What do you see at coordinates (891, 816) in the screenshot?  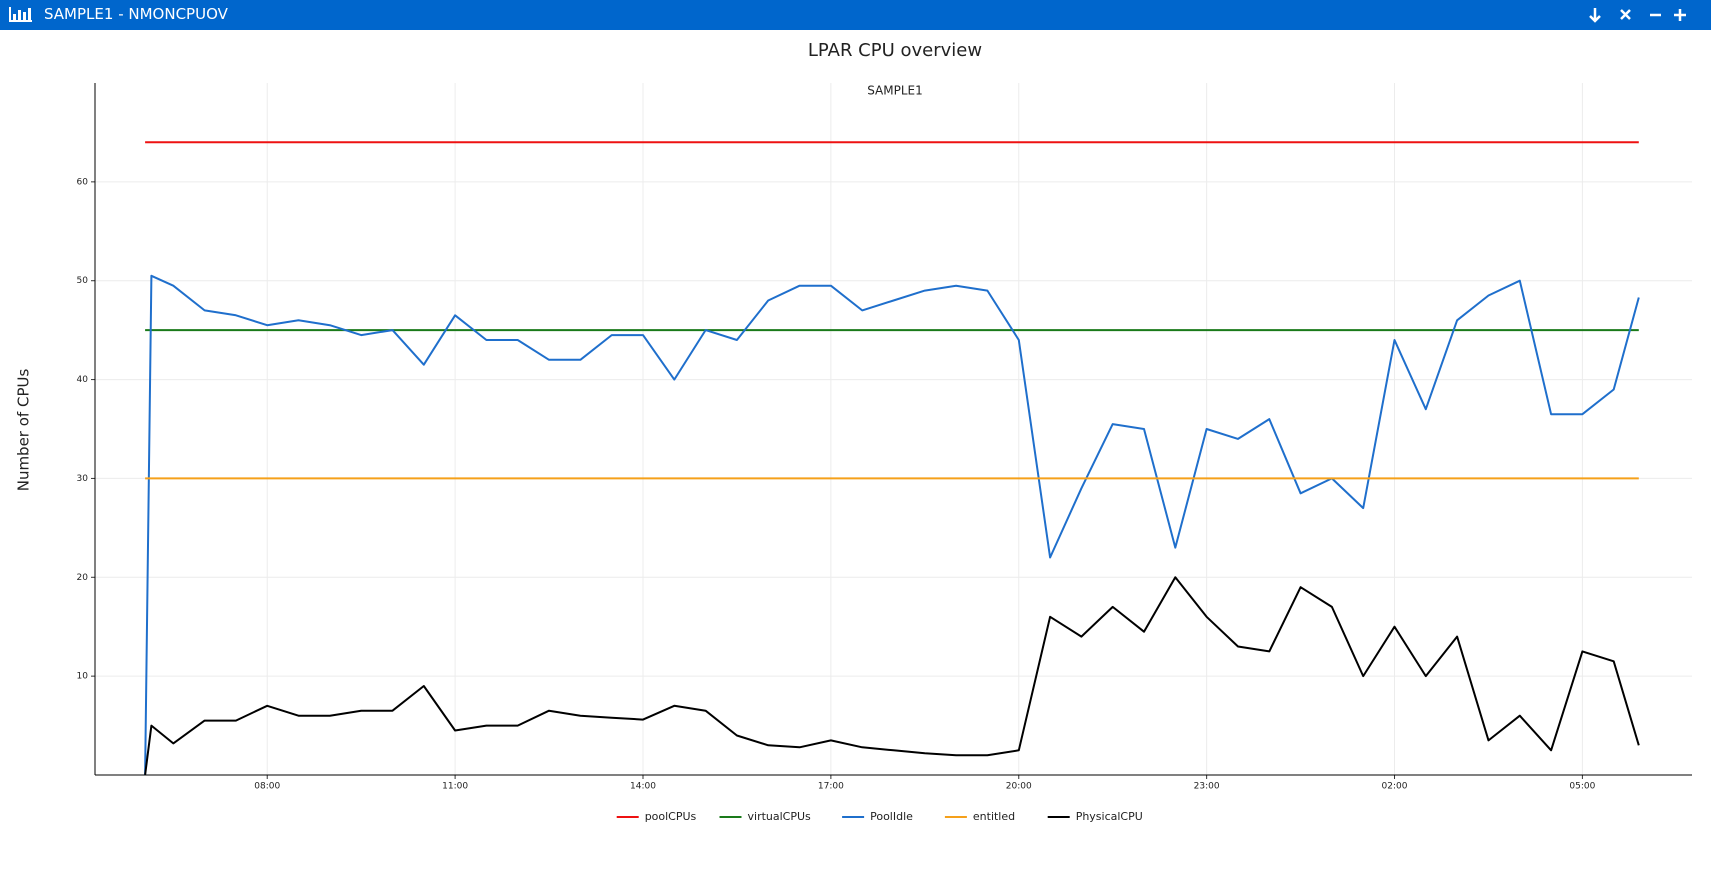 I see `legend-label: PoolIdle` at bounding box center [891, 816].